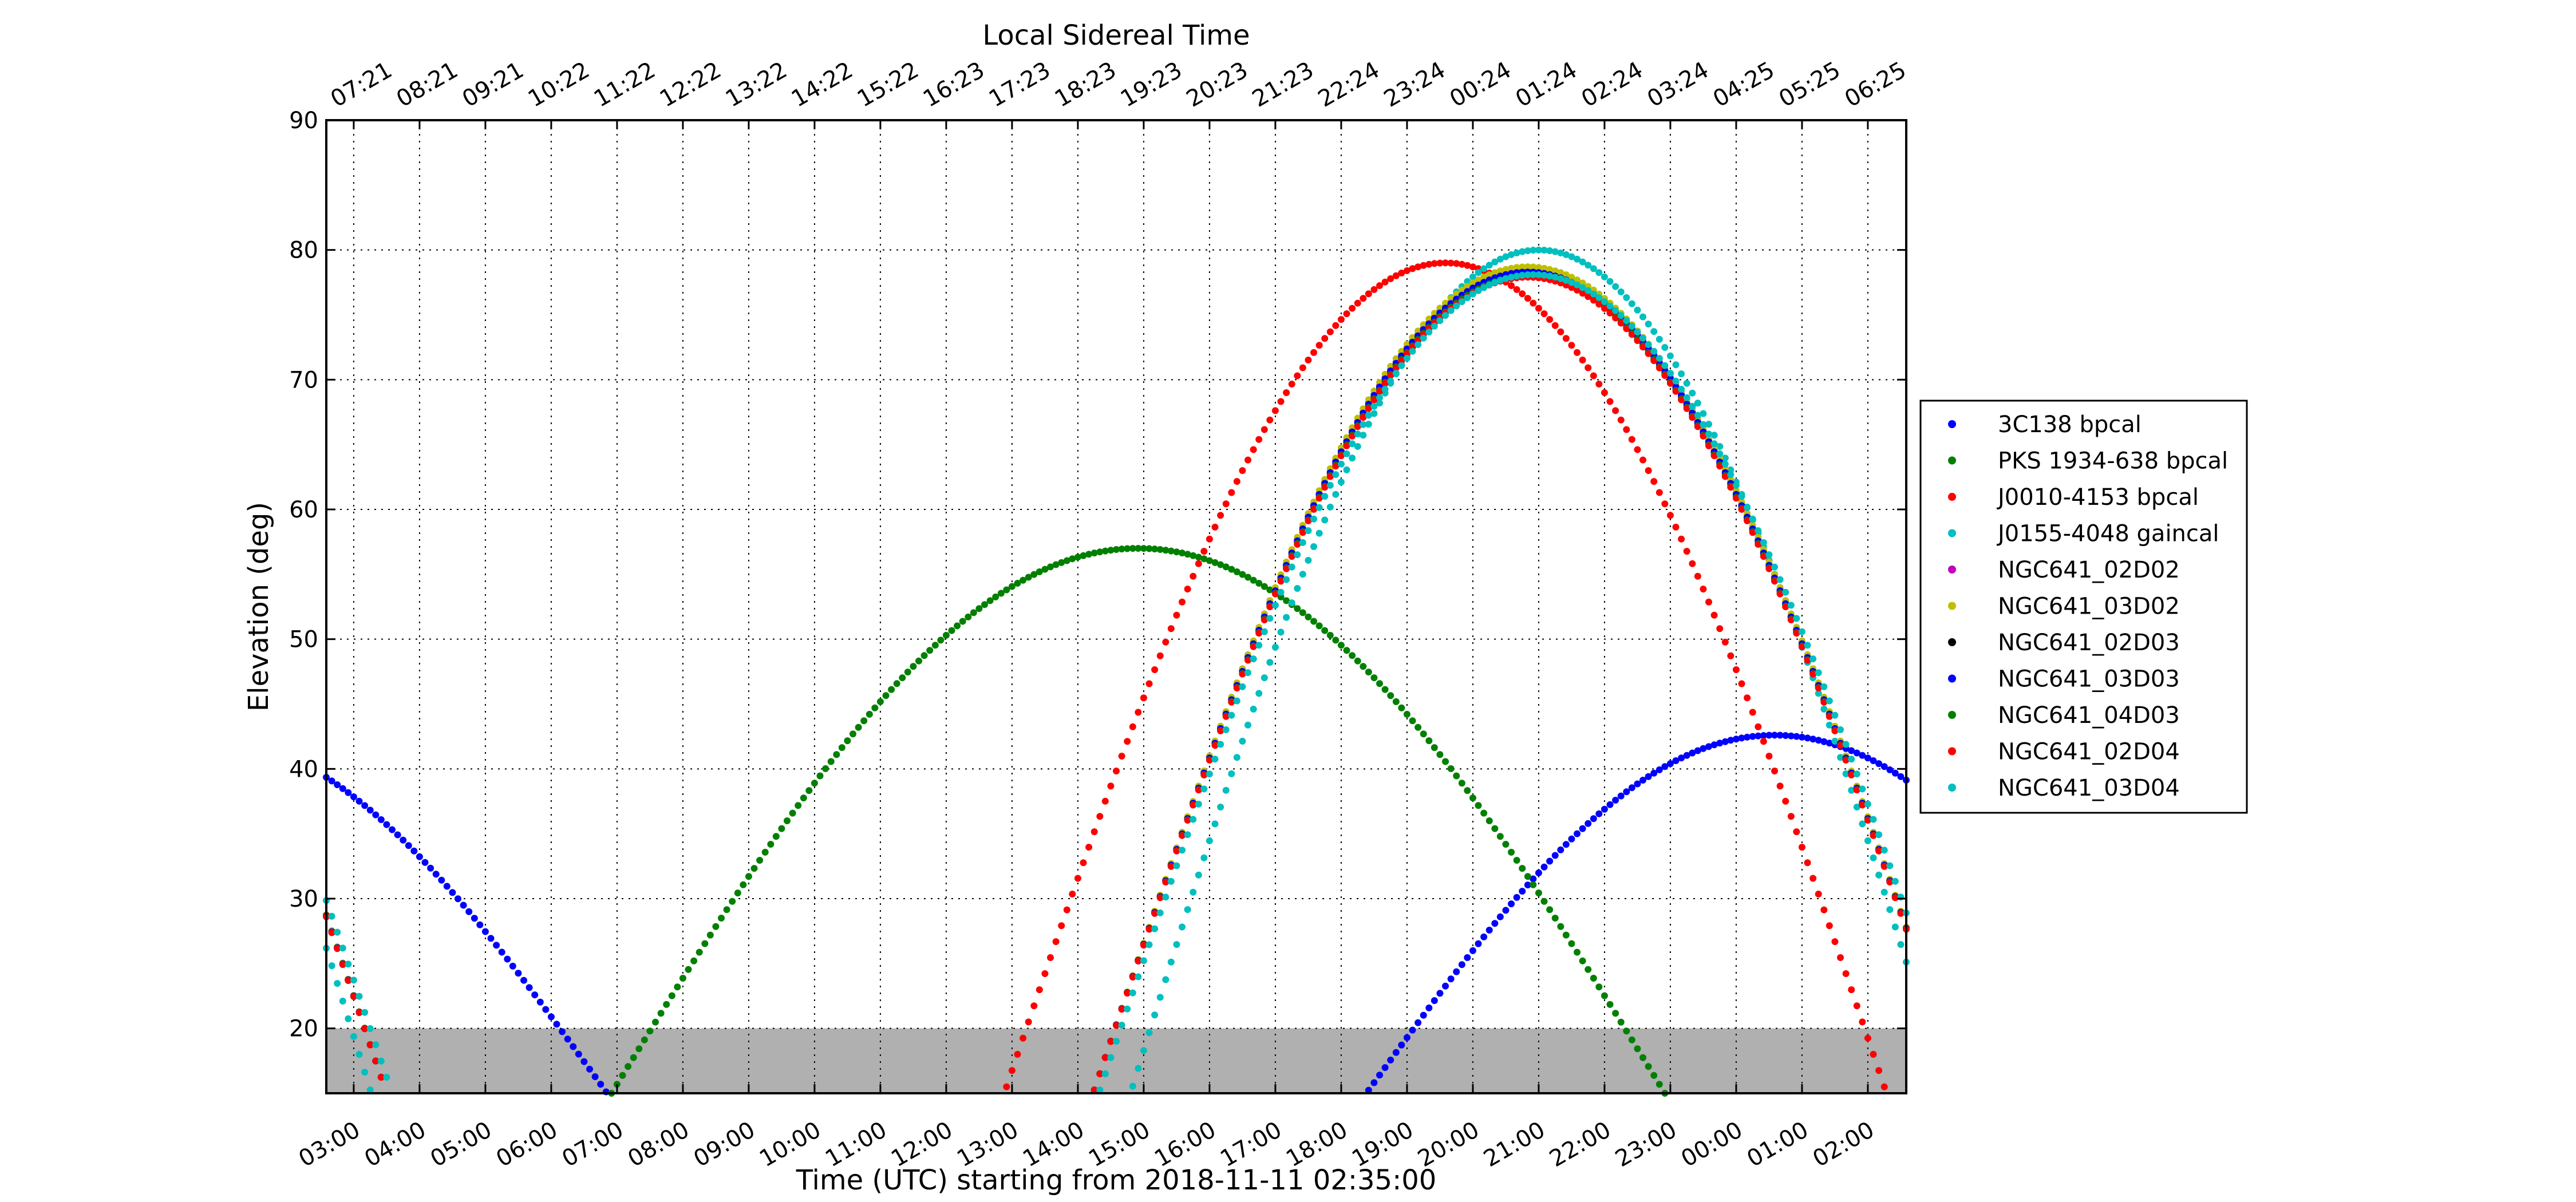 The width and height of the screenshot is (2576, 1202). Describe the element at coordinates (395, 1144) in the screenshot. I see `x-tick-label: 04:00` at that location.